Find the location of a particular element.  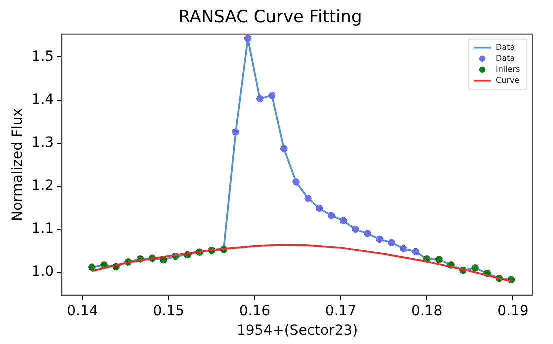

y-tick-label: 1.1 is located at coordinates (43, 229).